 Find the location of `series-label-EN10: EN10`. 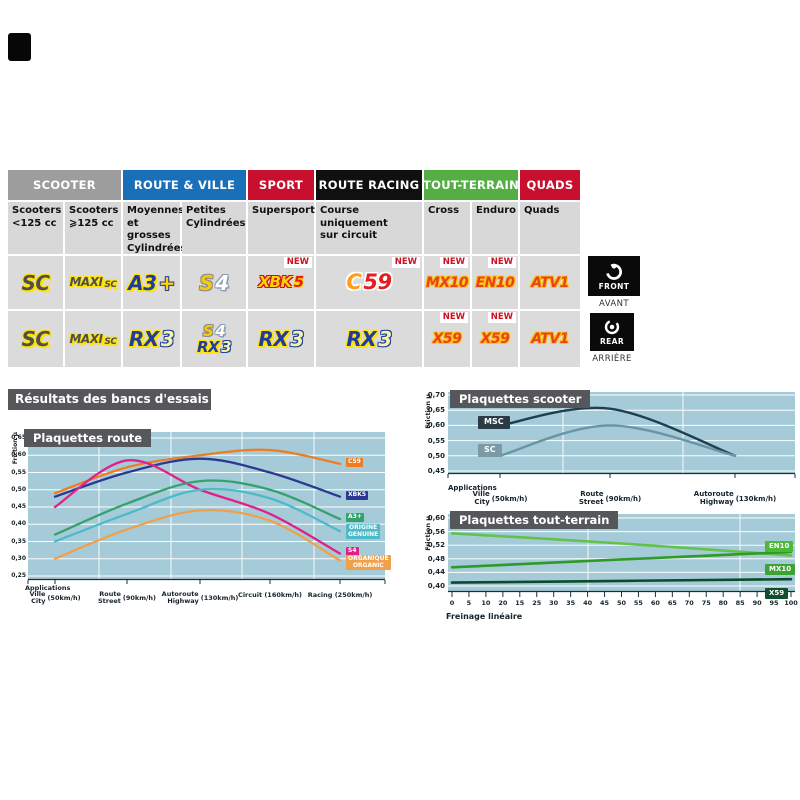

series-label-EN10: EN10 is located at coordinates (779, 546).